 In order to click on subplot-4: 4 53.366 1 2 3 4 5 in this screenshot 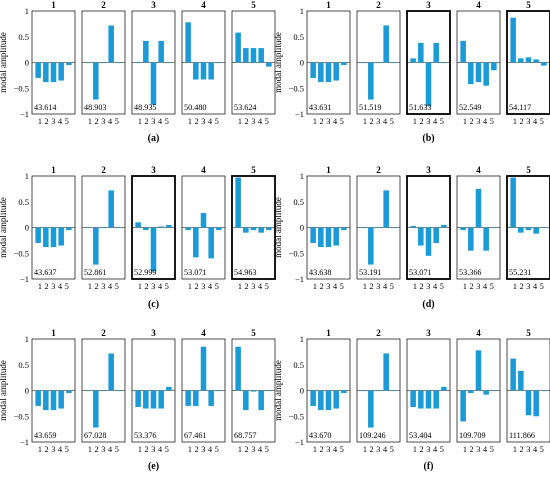, I will do `click(478, 228)`.